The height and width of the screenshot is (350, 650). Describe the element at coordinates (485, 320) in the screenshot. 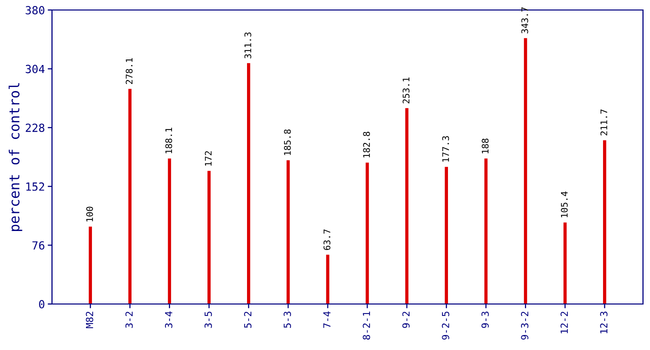

I see `x-tick-label: 9-3` at that location.